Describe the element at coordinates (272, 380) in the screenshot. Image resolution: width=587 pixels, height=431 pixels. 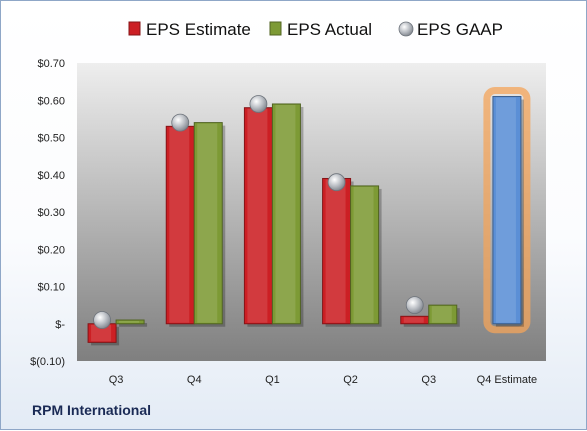
I see `x-tick-label: Q1` at that location.